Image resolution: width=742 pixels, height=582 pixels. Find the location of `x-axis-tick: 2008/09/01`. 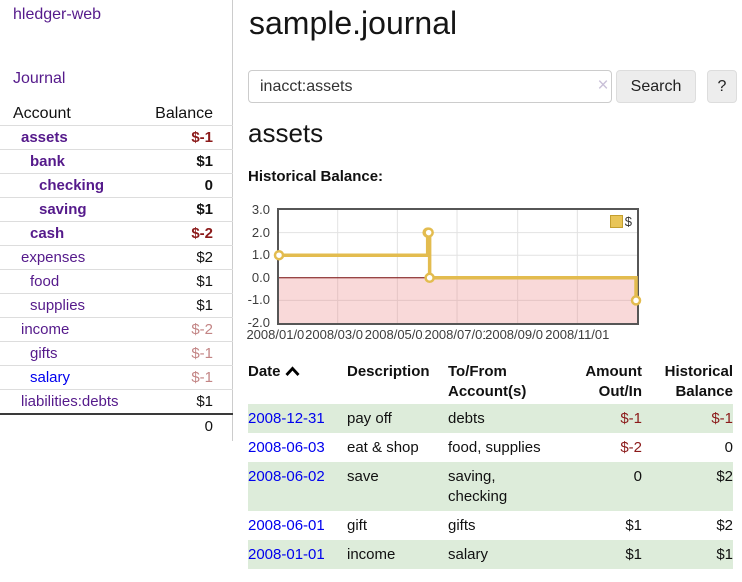

x-axis-tick: 2008/09/01 is located at coordinates (517, 334).